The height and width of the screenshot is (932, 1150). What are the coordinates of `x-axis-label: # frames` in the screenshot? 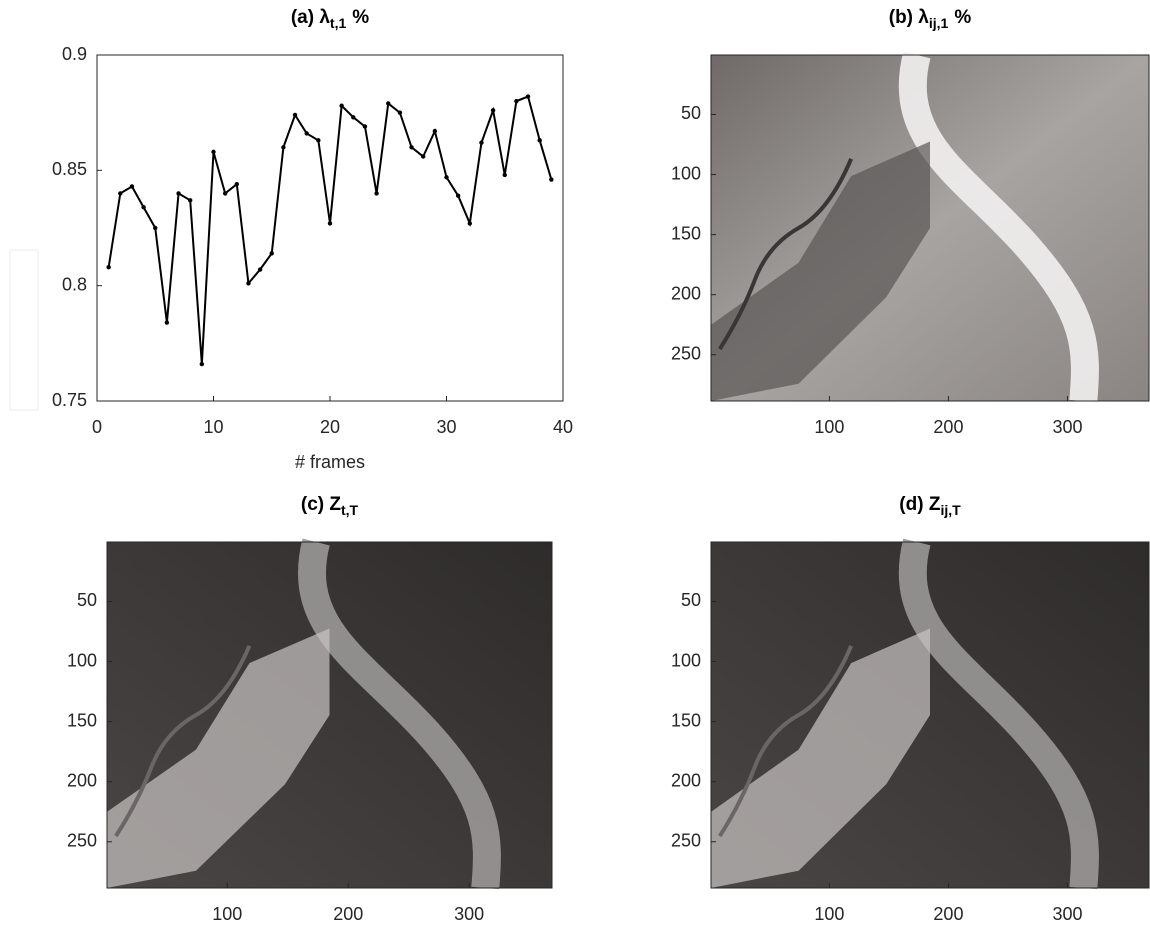 It's located at (330, 462).